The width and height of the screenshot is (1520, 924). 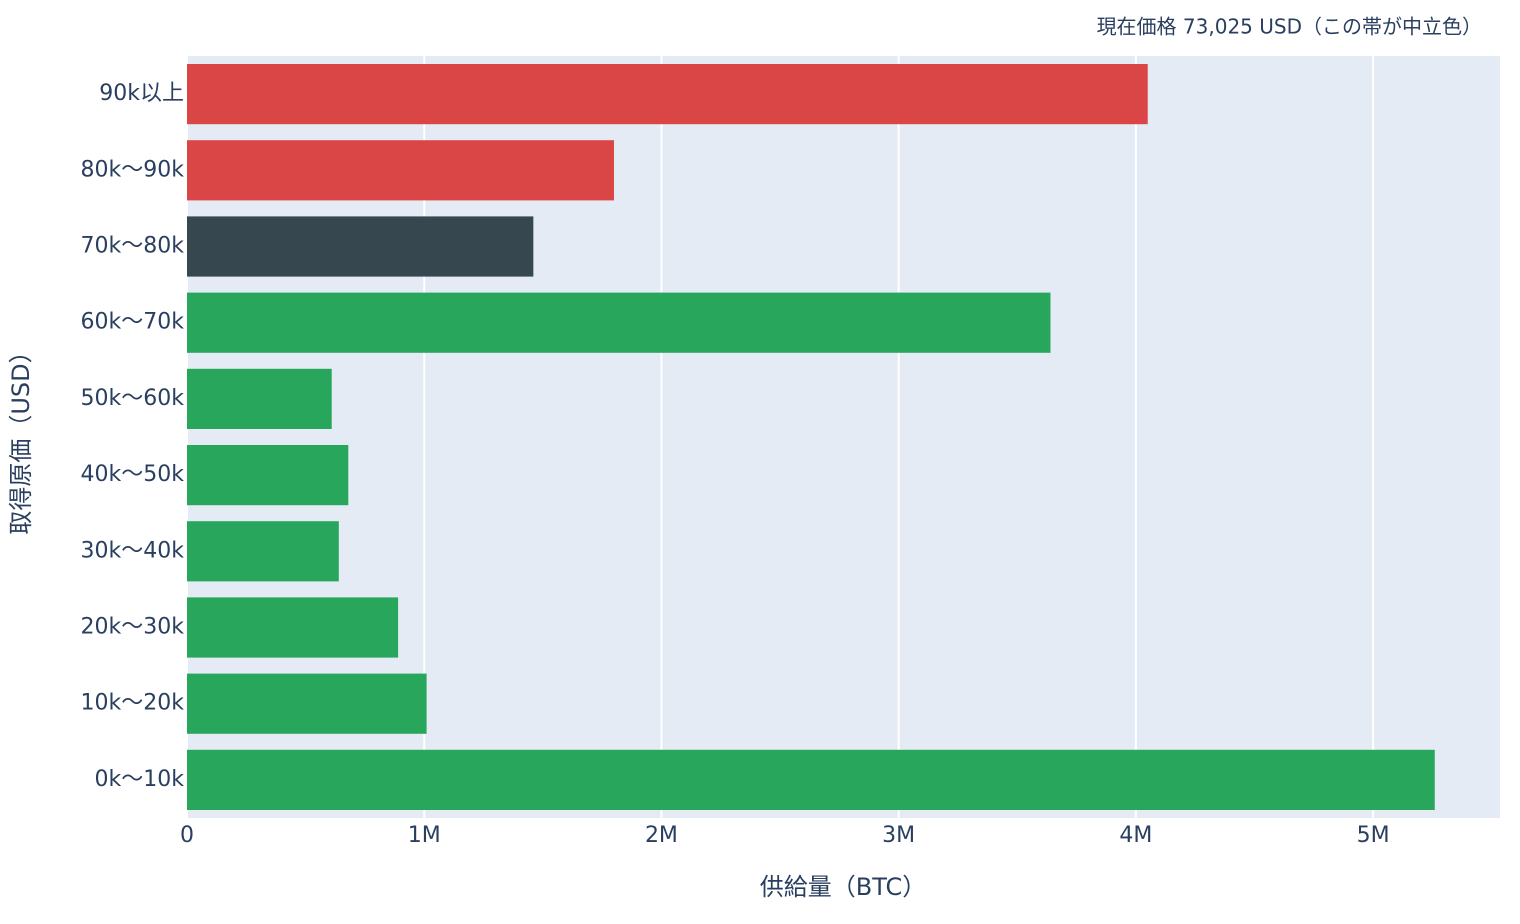 What do you see at coordinates (133, 398) in the screenshot?
I see `y-tick-label: 50k〜60k` at bounding box center [133, 398].